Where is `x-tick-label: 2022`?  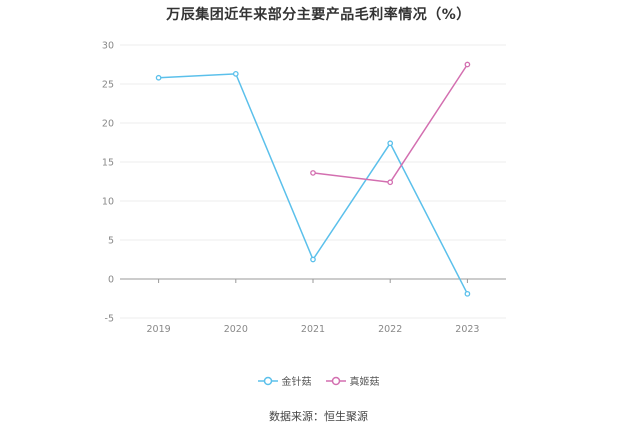
x-tick-label: 2022 is located at coordinates (390, 329).